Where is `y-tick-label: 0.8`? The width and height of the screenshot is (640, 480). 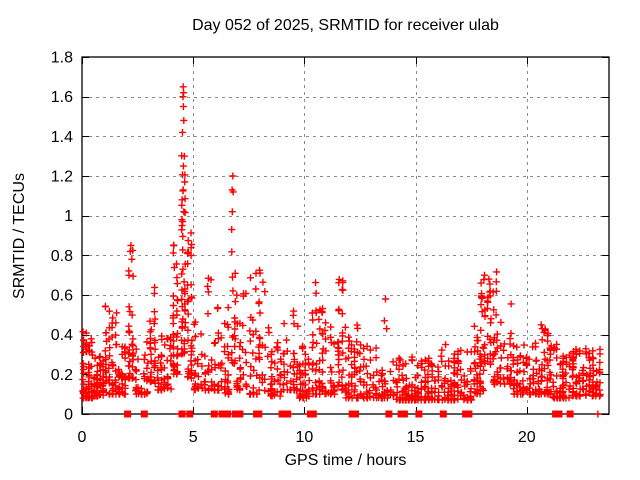 y-tick-label: 0.8 is located at coordinates (62, 256).